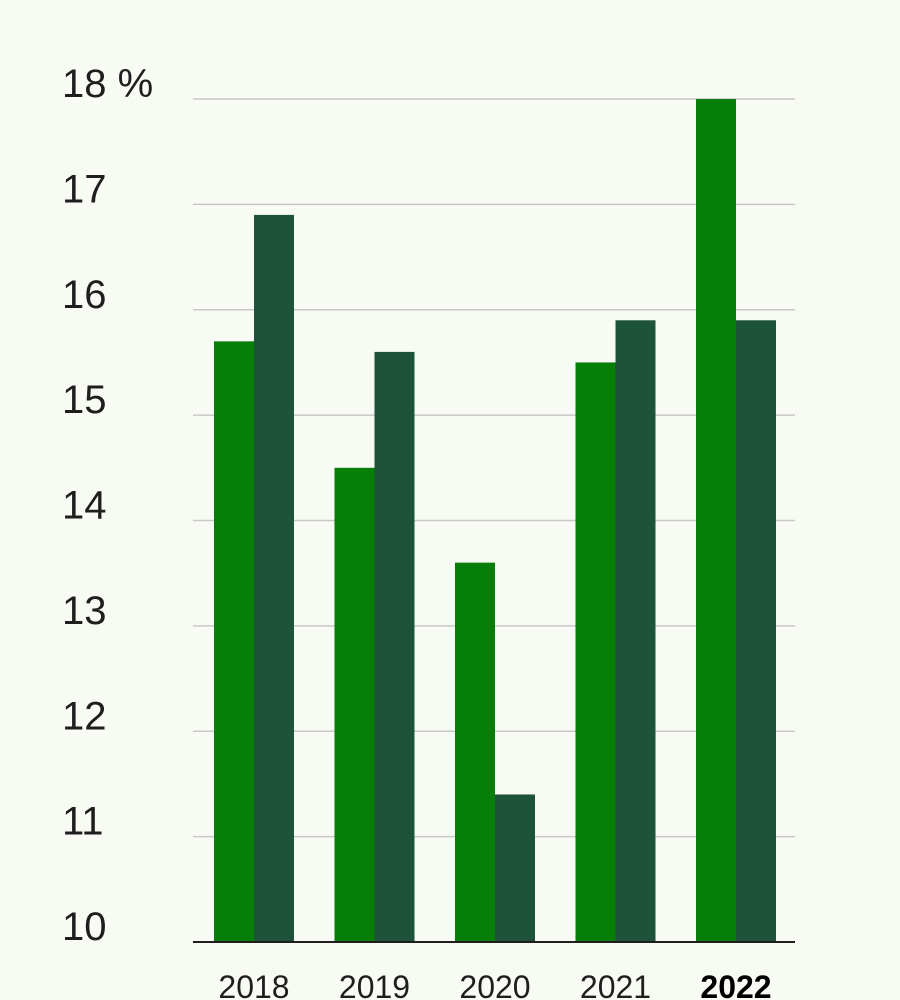 The height and width of the screenshot is (1000, 900). What do you see at coordinates (107, 84) in the screenshot?
I see `y-tick-label-18: 18 %` at bounding box center [107, 84].